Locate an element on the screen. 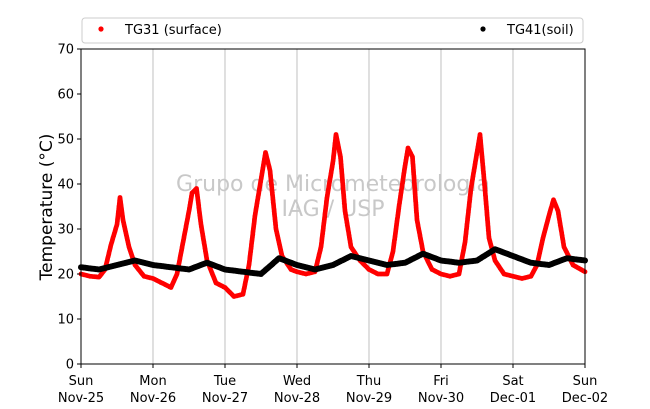 The height and width of the screenshot is (409, 650). x-tick-label-day: Mon is located at coordinates (152, 381).